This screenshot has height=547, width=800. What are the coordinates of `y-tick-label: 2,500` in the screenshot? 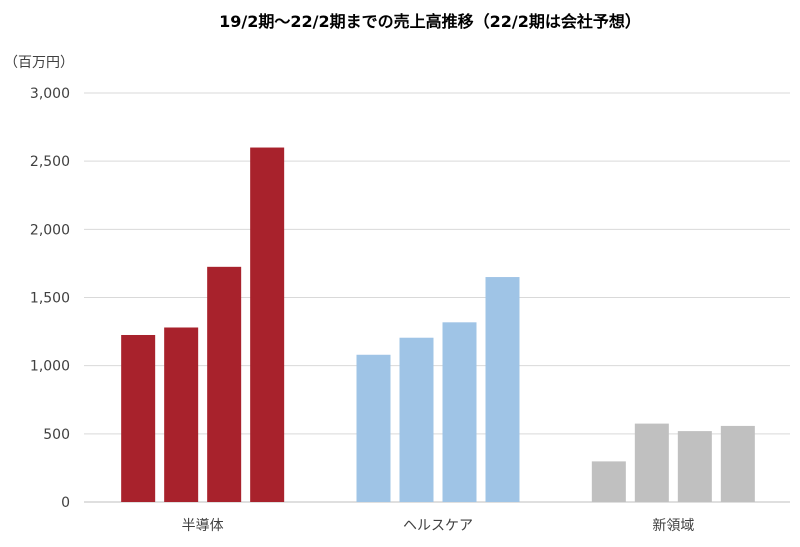 It's located at (50, 162).